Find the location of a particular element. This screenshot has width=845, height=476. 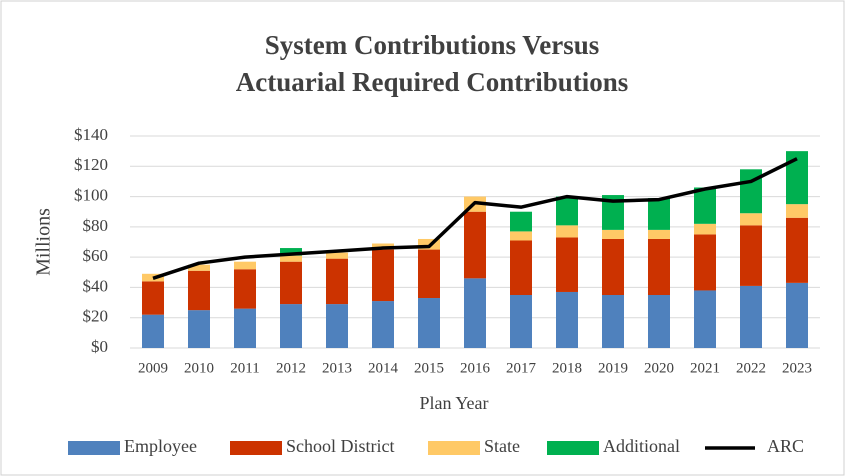

x-tick-label: 2022 is located at coordinates (751, 368).